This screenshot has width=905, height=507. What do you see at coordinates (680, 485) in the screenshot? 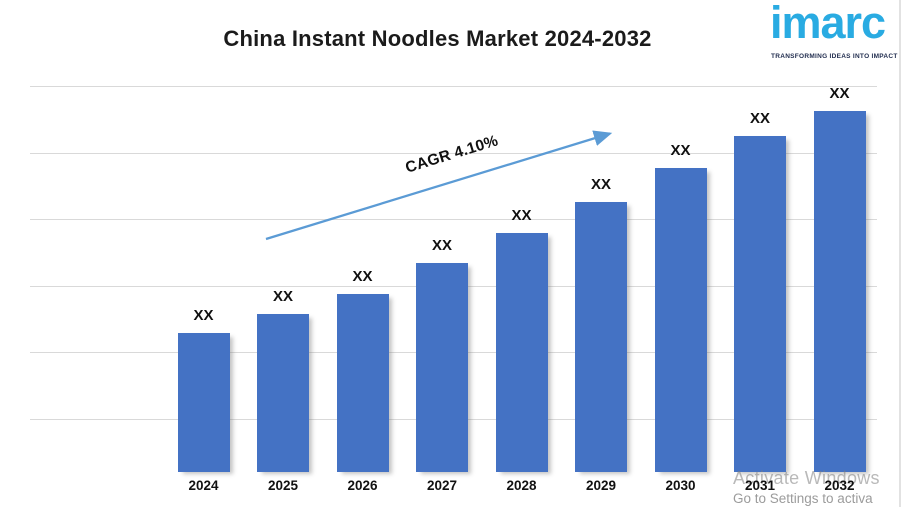
I see `x-axis-label-2030: 2030` at bounding box center [680, 485].